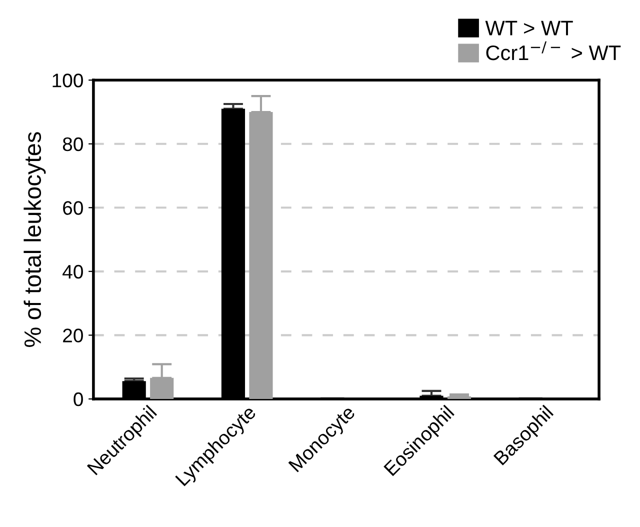 This screenshot has width=640, height=527. I want to click on y-tick-label: 80, so click(72, 144).